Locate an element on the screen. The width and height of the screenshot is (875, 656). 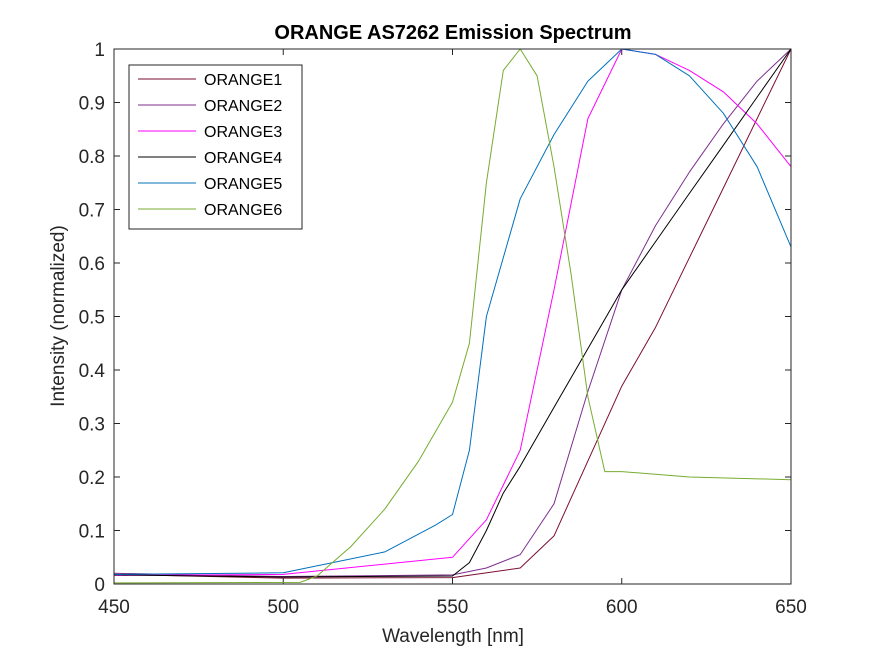
legend-label-orange3: ORANGE3 is located at coordinates (243, 132).